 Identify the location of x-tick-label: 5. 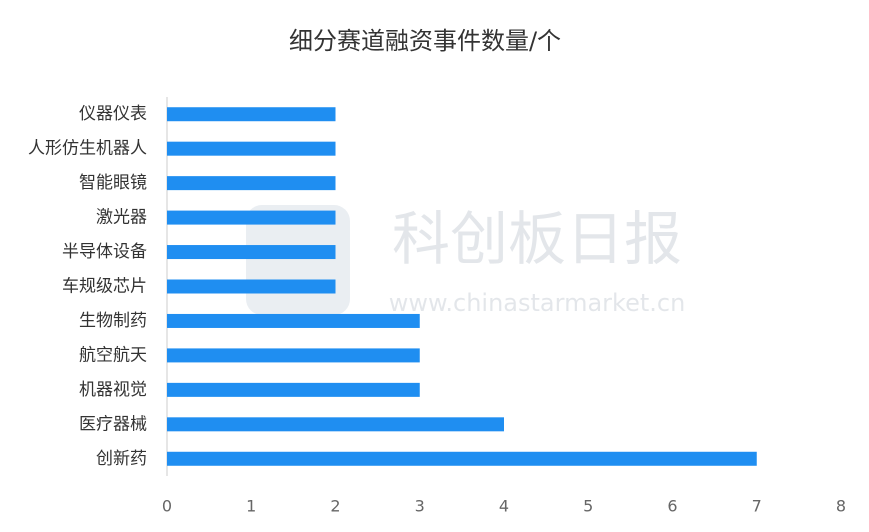
(588, 506).